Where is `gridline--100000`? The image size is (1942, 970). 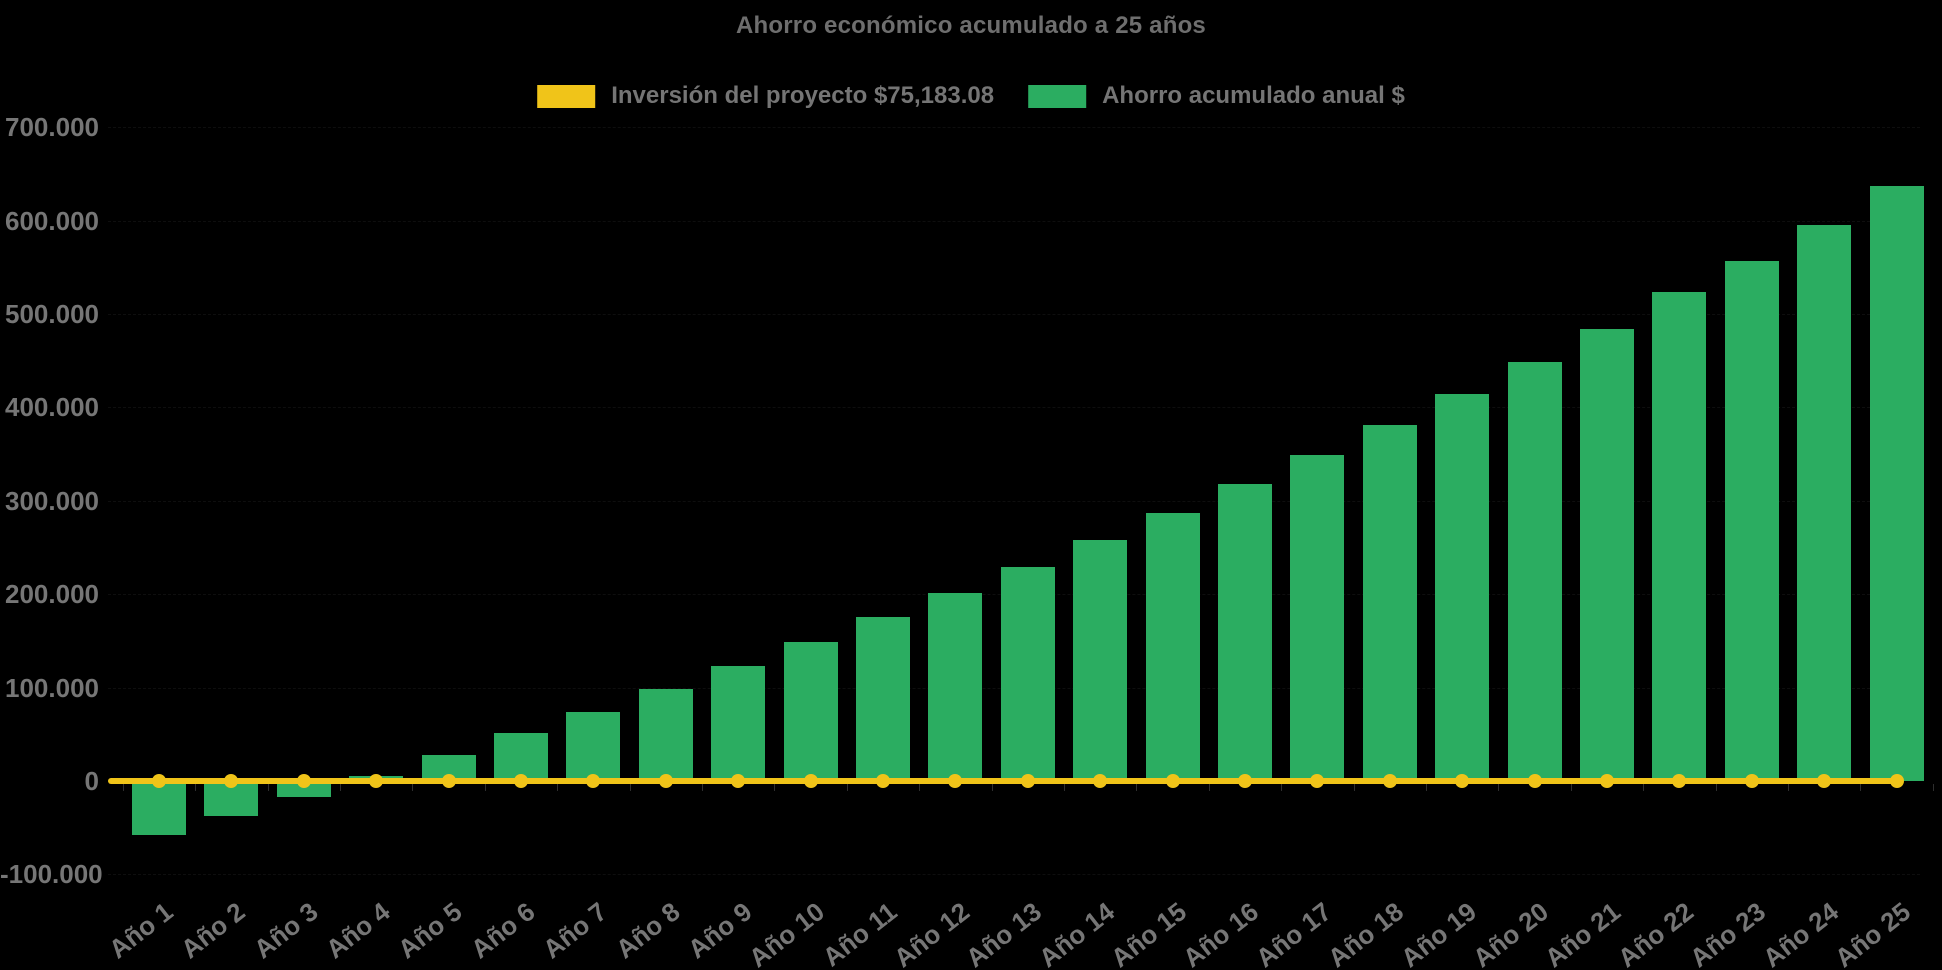 gridline--100000 is located at coordinates (1014, 875).